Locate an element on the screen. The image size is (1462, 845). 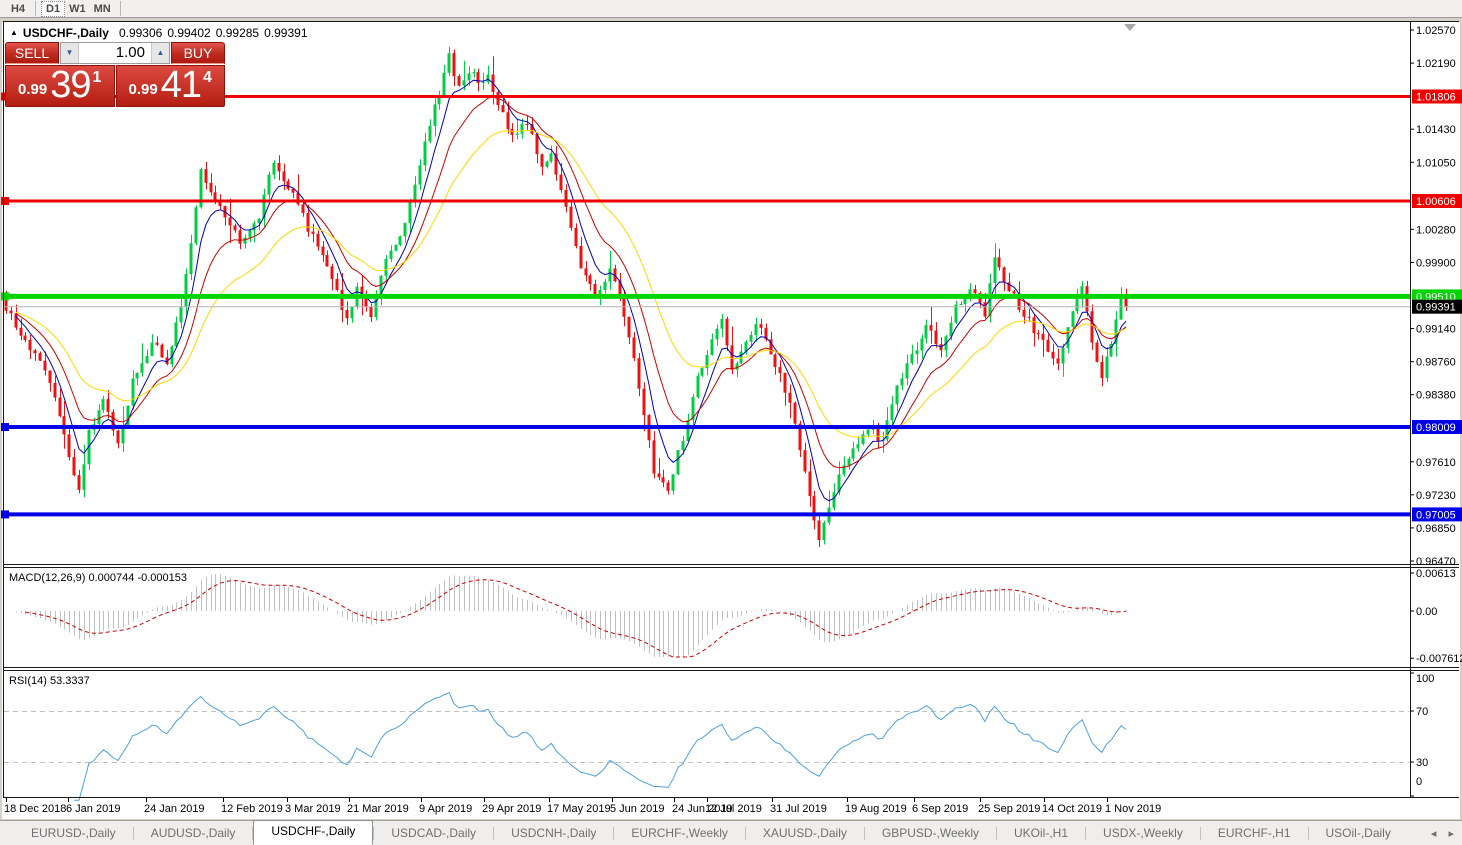
tab-eurusd-daily: EURUSD-,Daily is located at coordinates (73, 833).